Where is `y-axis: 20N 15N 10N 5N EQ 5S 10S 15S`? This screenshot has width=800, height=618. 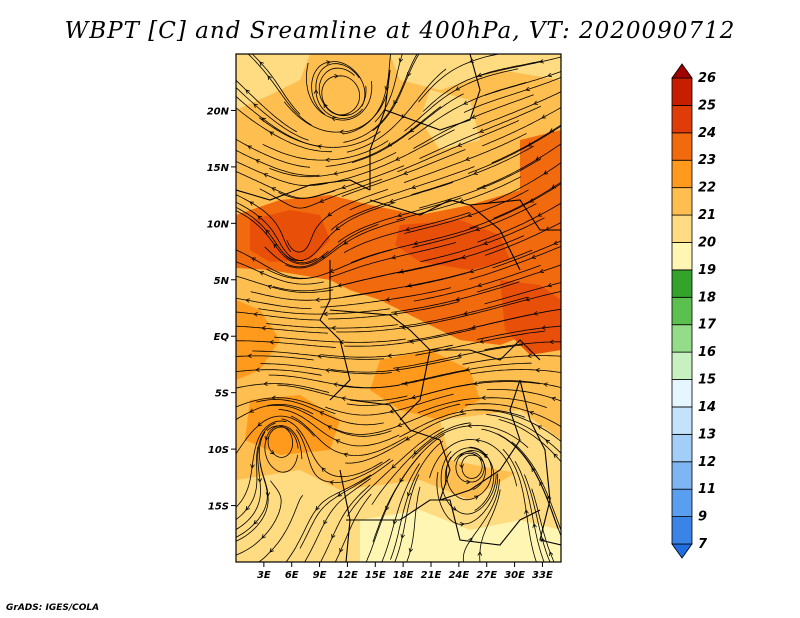
y-axis: 20N 15N 10N 5N EQ 5S 10S 15S is located at coordinates (221, 309).